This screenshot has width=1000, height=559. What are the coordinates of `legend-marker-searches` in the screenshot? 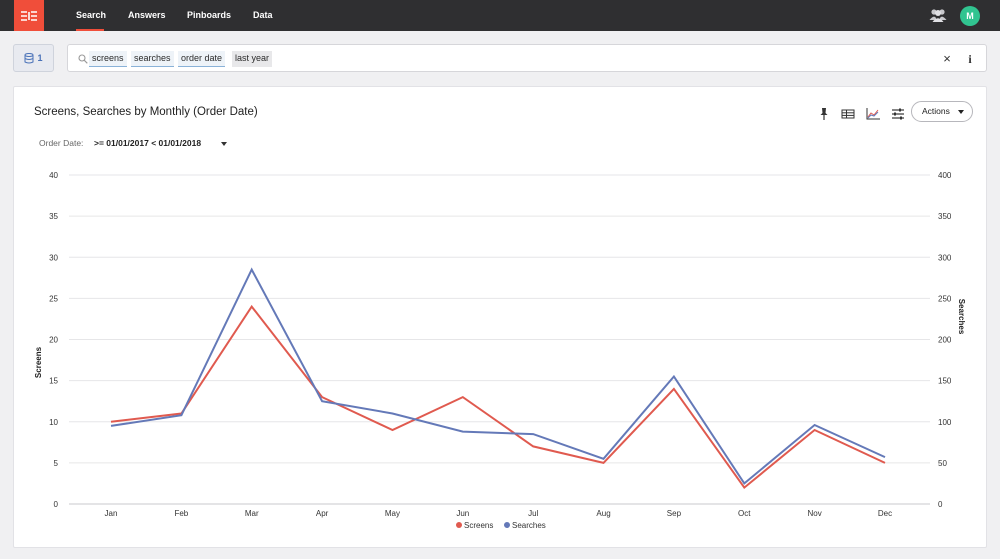 It's located at (507, 525).